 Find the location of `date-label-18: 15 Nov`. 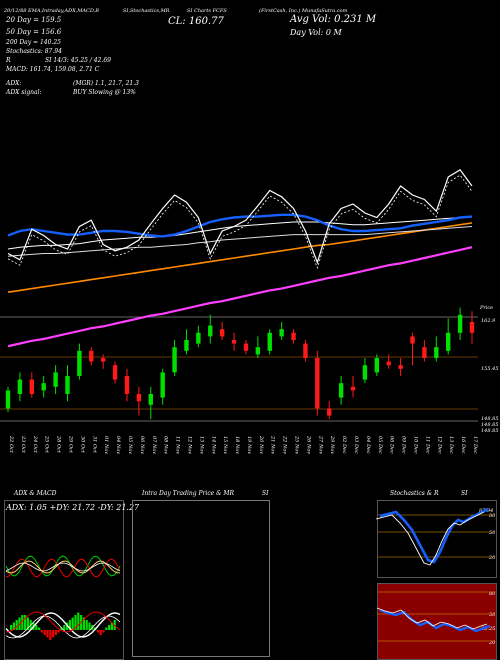

date-label-18: 15 Nov is located at coordinates (225, 445).